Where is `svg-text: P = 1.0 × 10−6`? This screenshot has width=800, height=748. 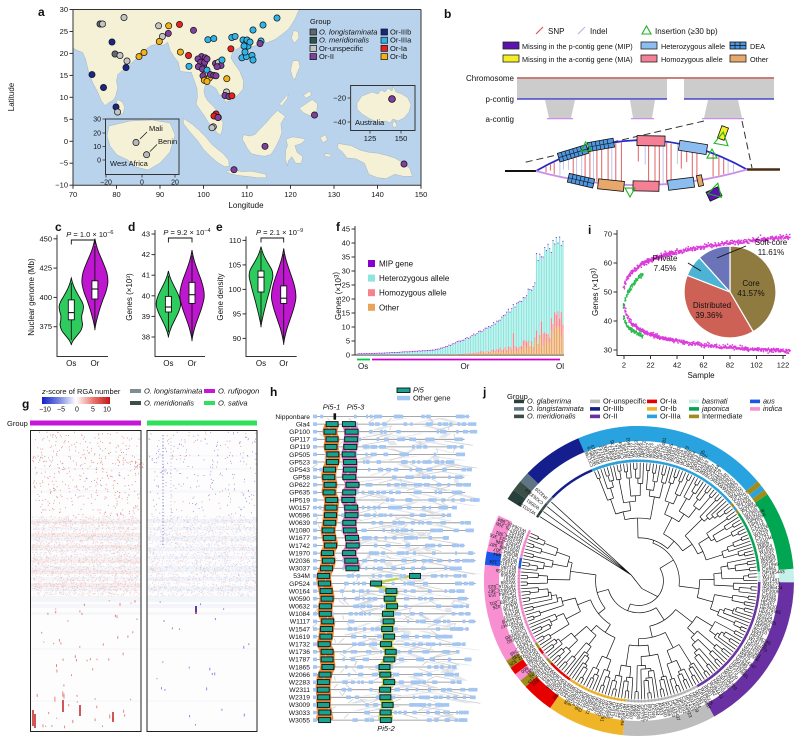 svg-text: P = 1.0 × 10−6 is located at coordinates (89, 234).